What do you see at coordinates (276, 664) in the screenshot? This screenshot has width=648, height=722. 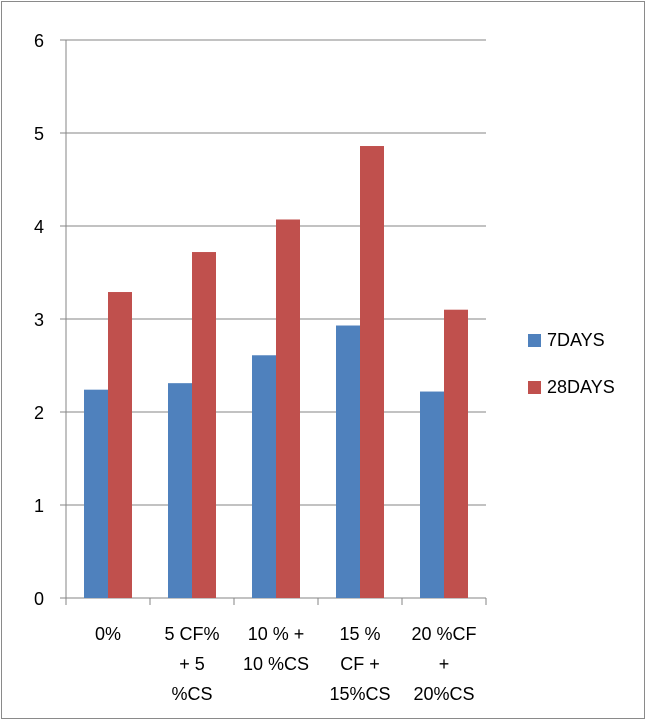 I see `x-tick-label-line: 10 %CS` at bounding box center [276, 664].